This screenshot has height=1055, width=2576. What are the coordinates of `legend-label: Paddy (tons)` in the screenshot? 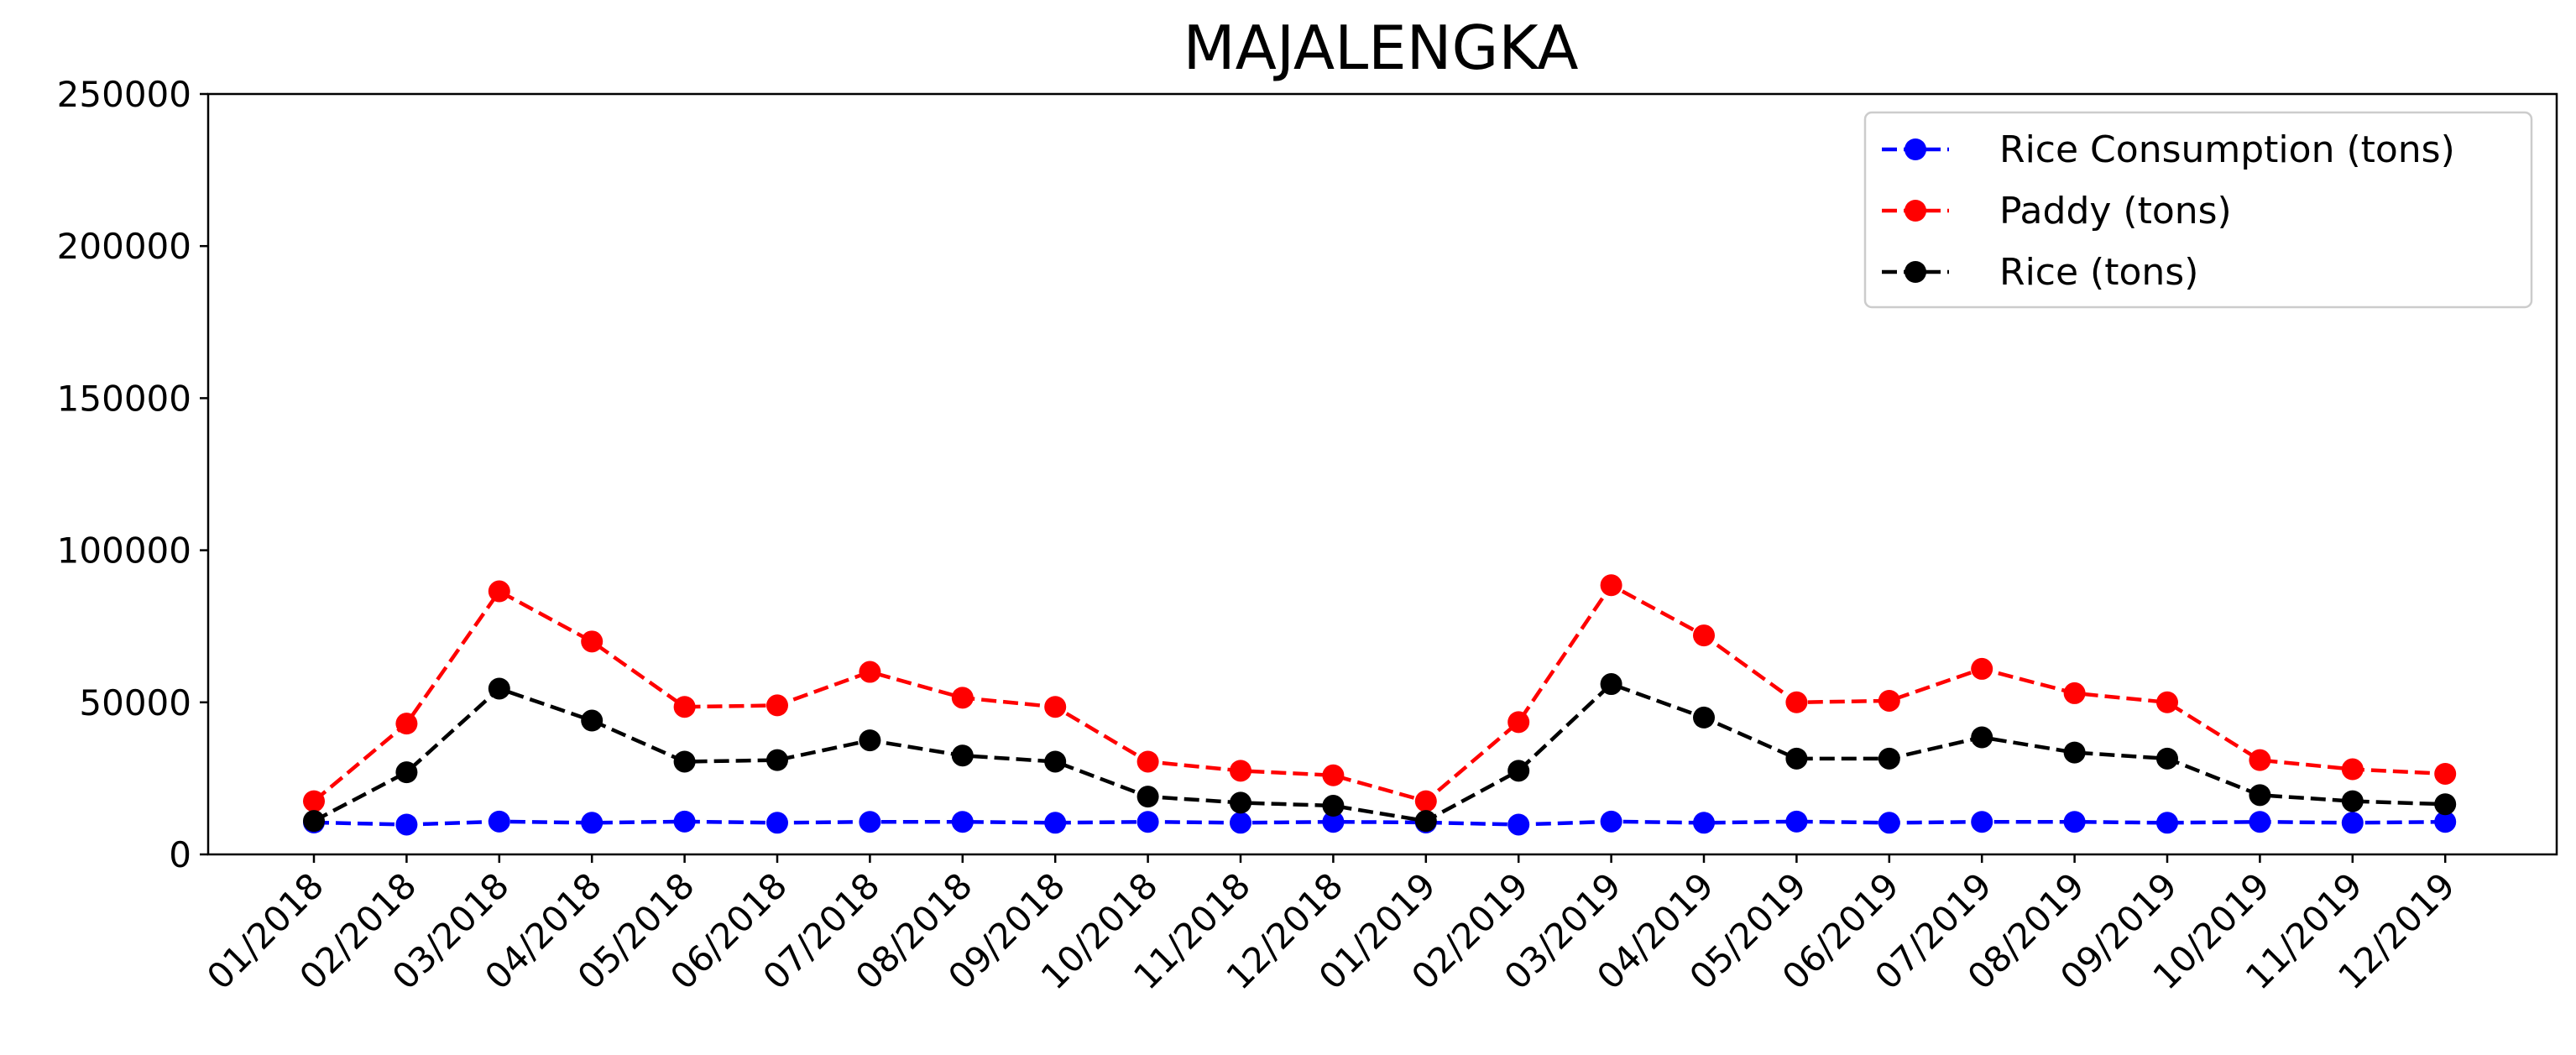 It's located at (2115, 211).